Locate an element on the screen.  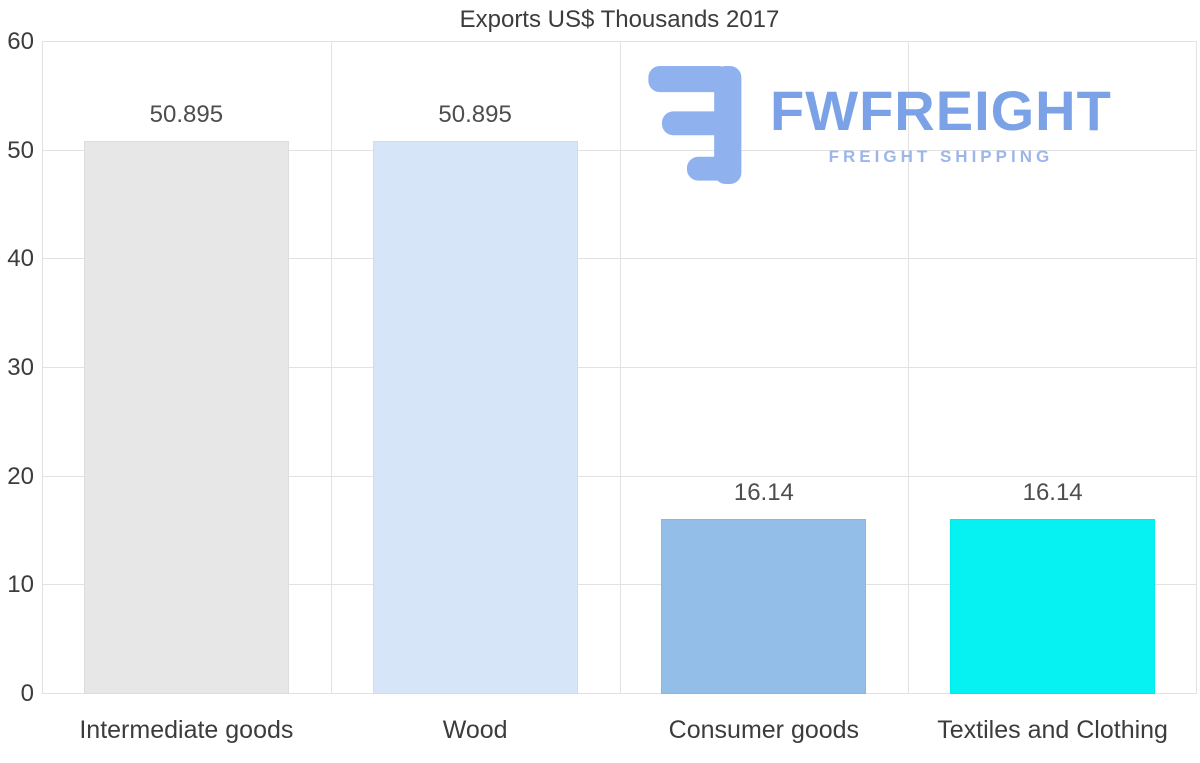
y-axis-tick-label: 20 is located at coordinates (20, 476).